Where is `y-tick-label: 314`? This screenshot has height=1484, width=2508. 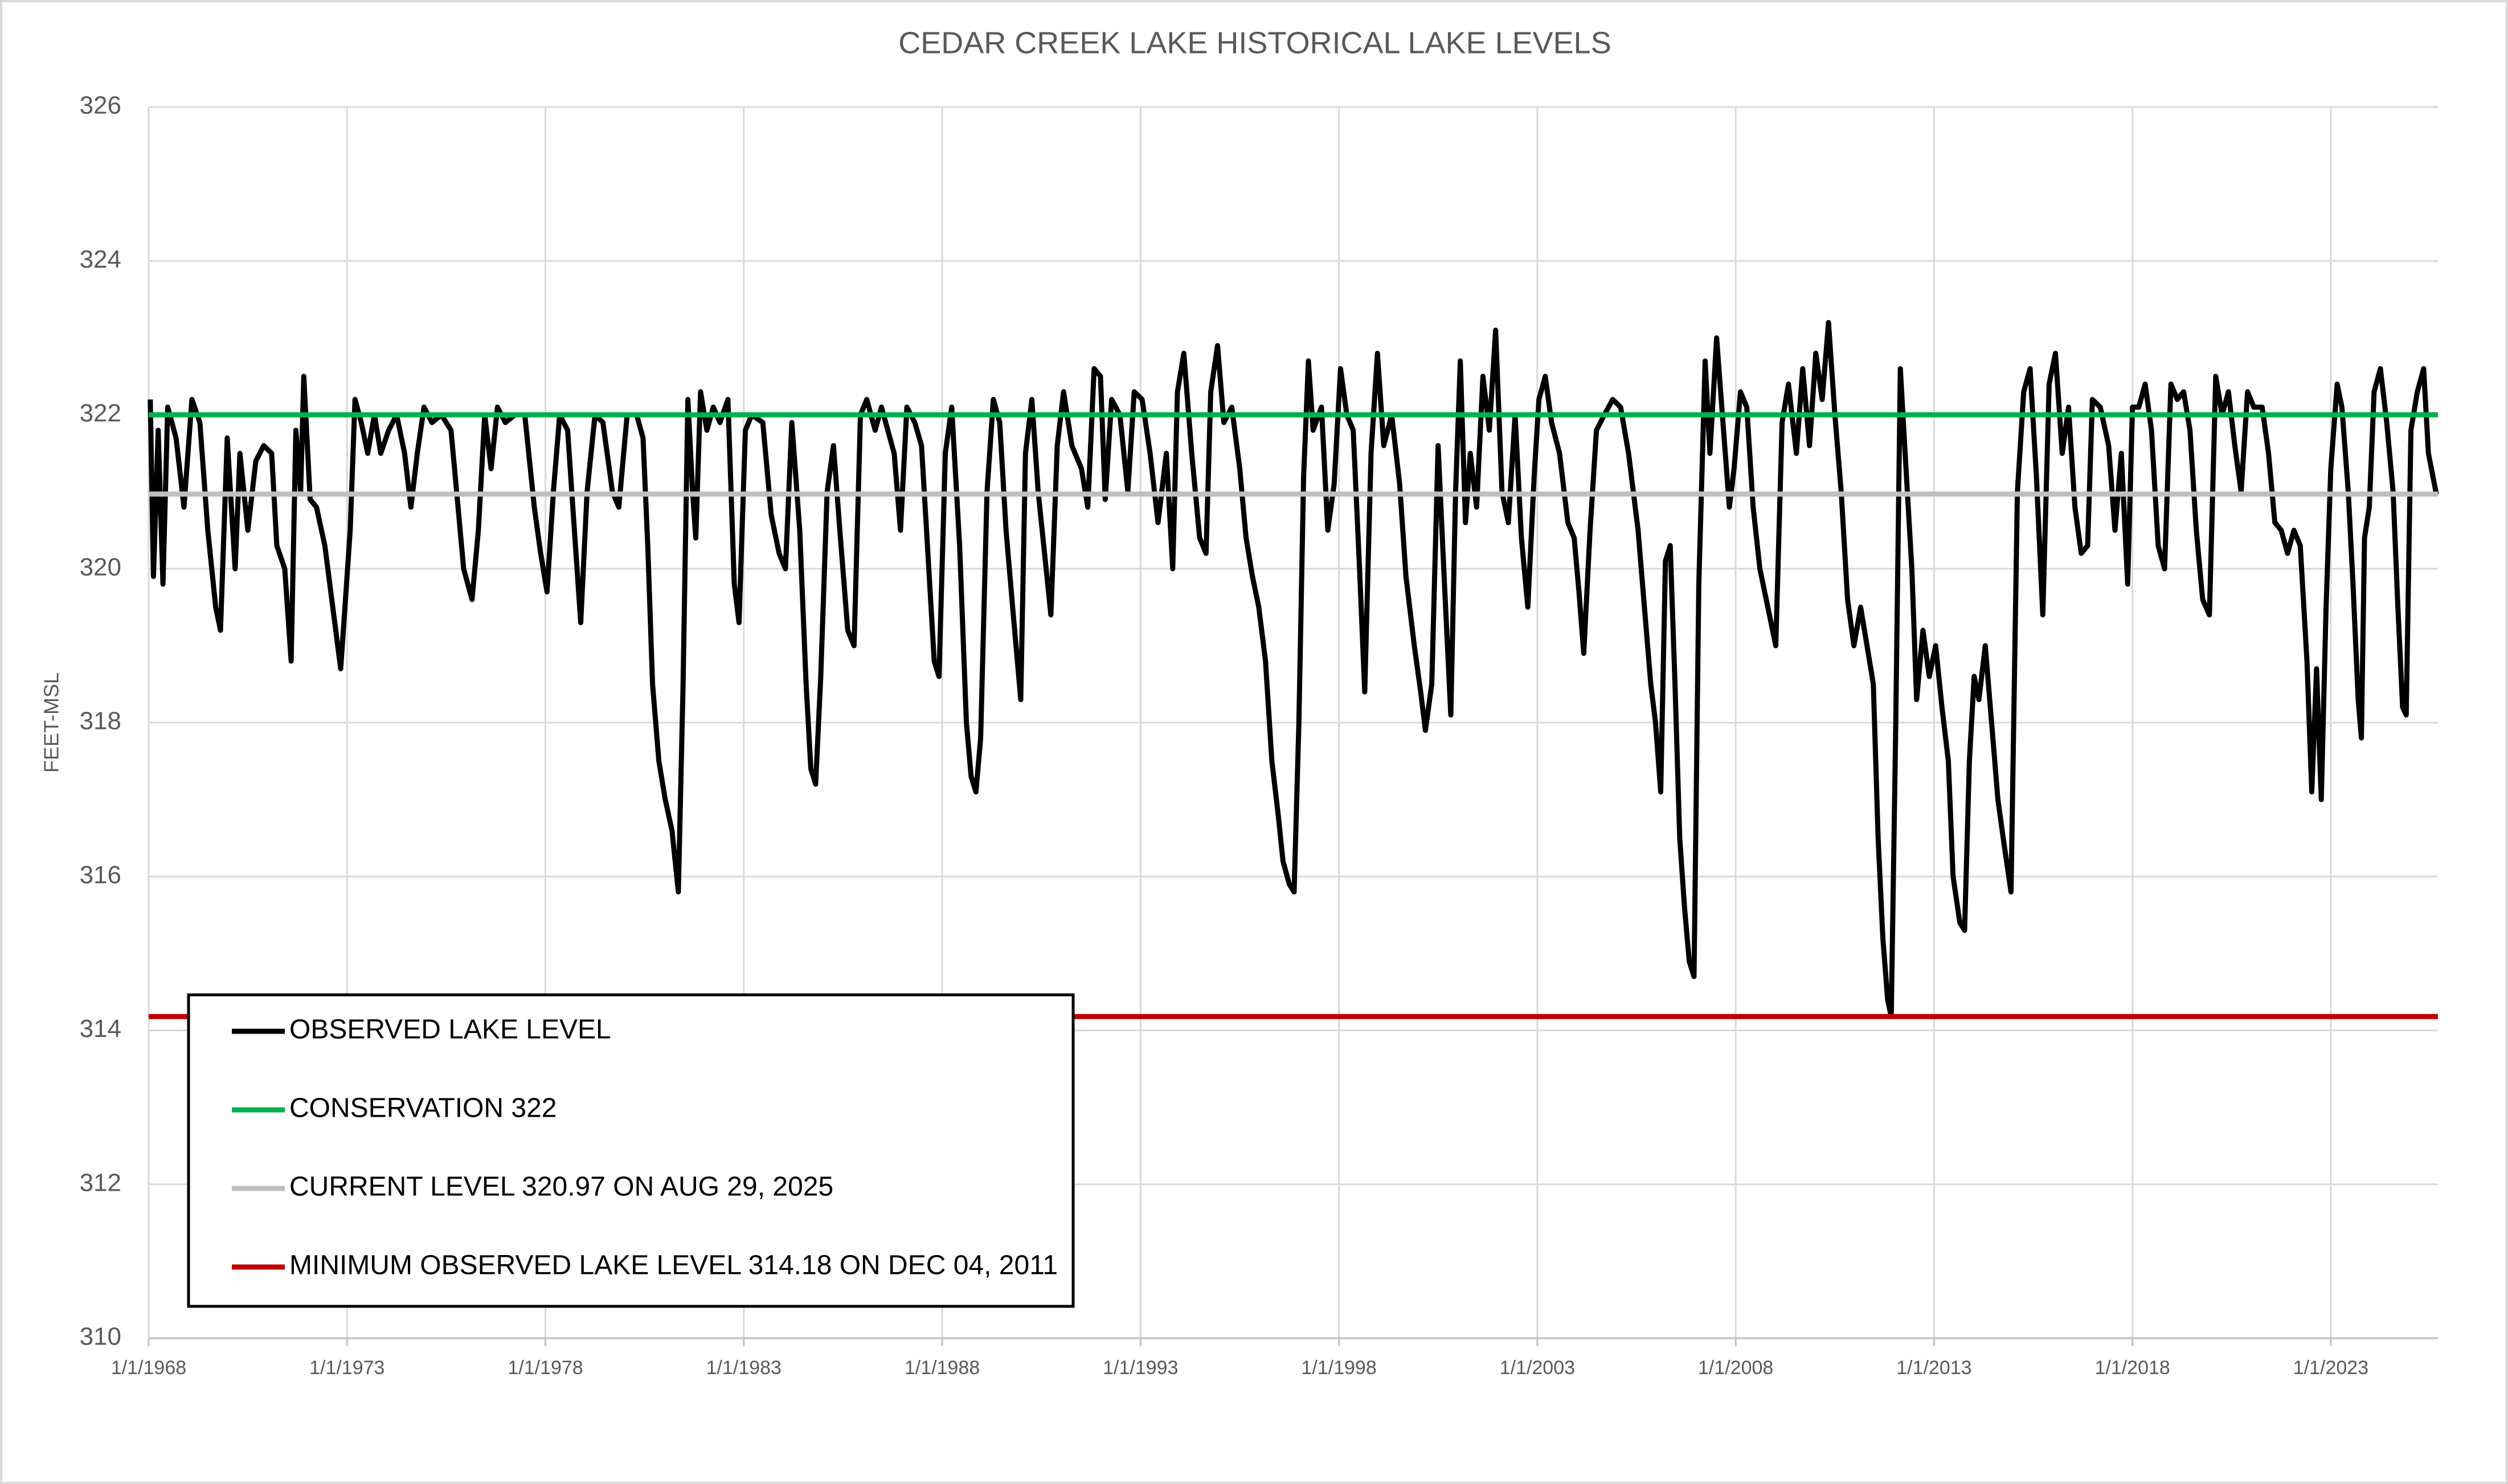
y-tick-label: 314 is located at coordinates (100, 1029).